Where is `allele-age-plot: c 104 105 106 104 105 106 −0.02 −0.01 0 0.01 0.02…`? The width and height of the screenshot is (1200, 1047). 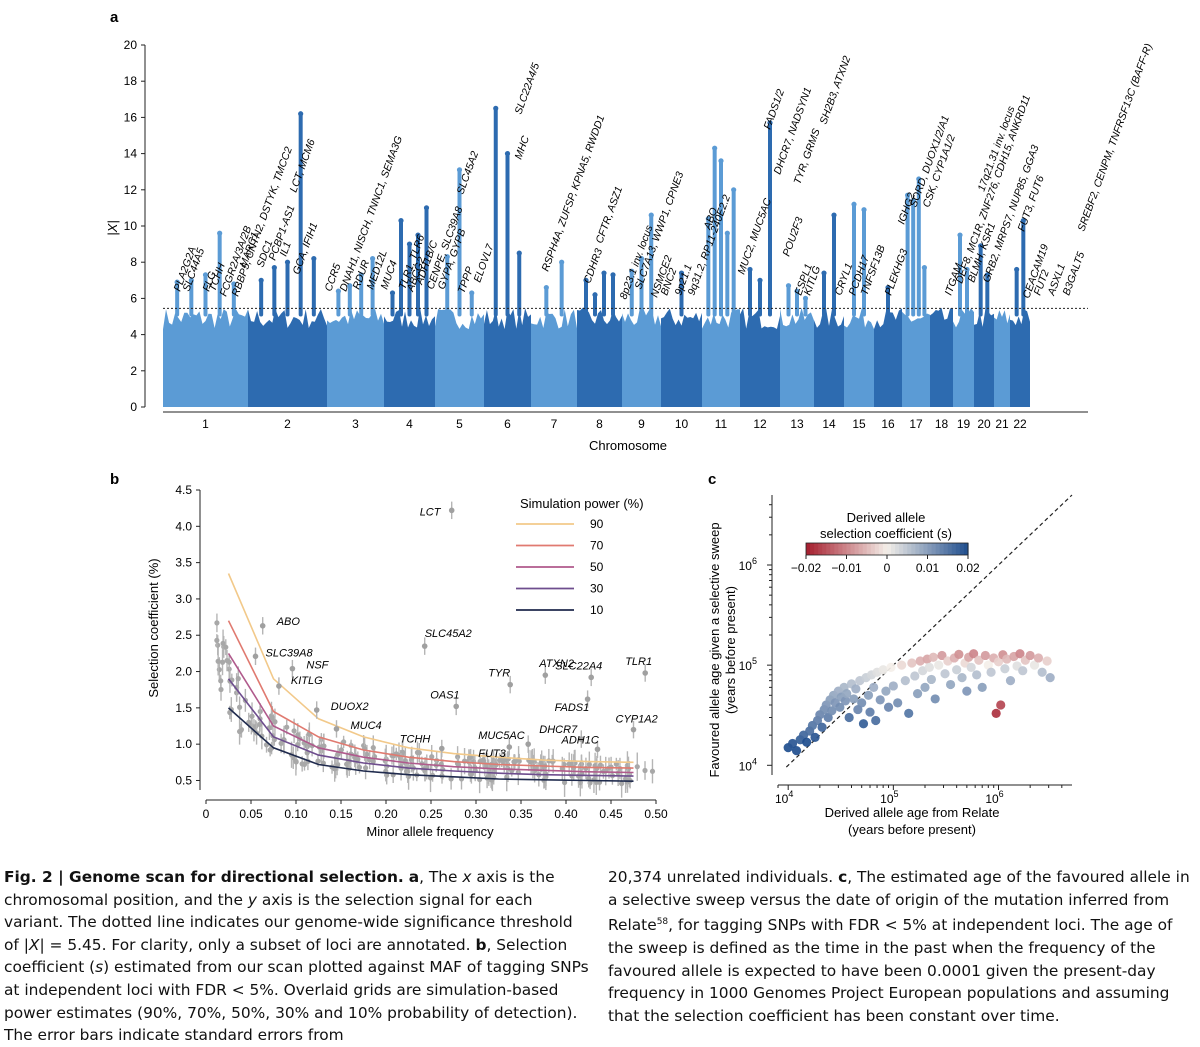 allele-age-plot: c 104 105 106 104 105 106 −0.02 −0.01 0 0.01 0.02… is located at coordinates (890, 654).